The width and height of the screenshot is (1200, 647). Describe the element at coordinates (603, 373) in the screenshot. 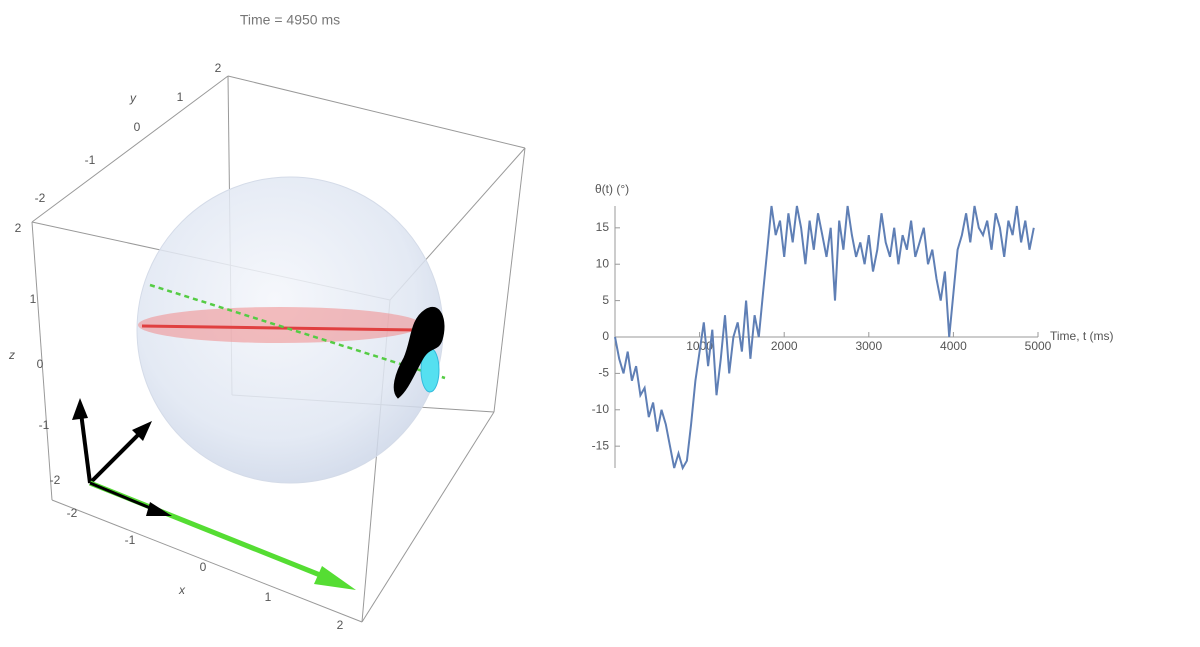

I see `y-tick-label: -5` at that location.